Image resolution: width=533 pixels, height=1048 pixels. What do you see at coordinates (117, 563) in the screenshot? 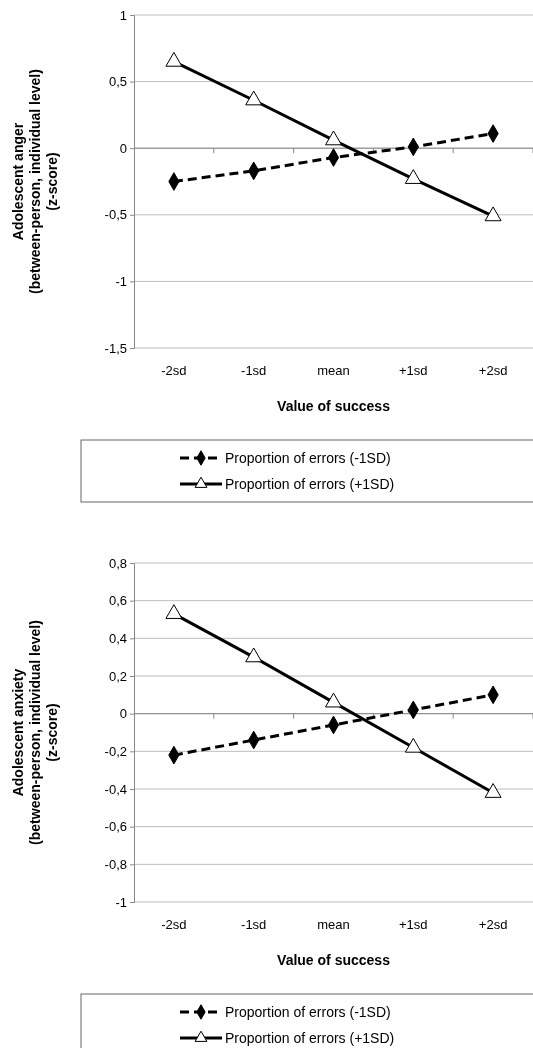
I see `y-tick-label: 0,8` at bounding box center [117, 563].